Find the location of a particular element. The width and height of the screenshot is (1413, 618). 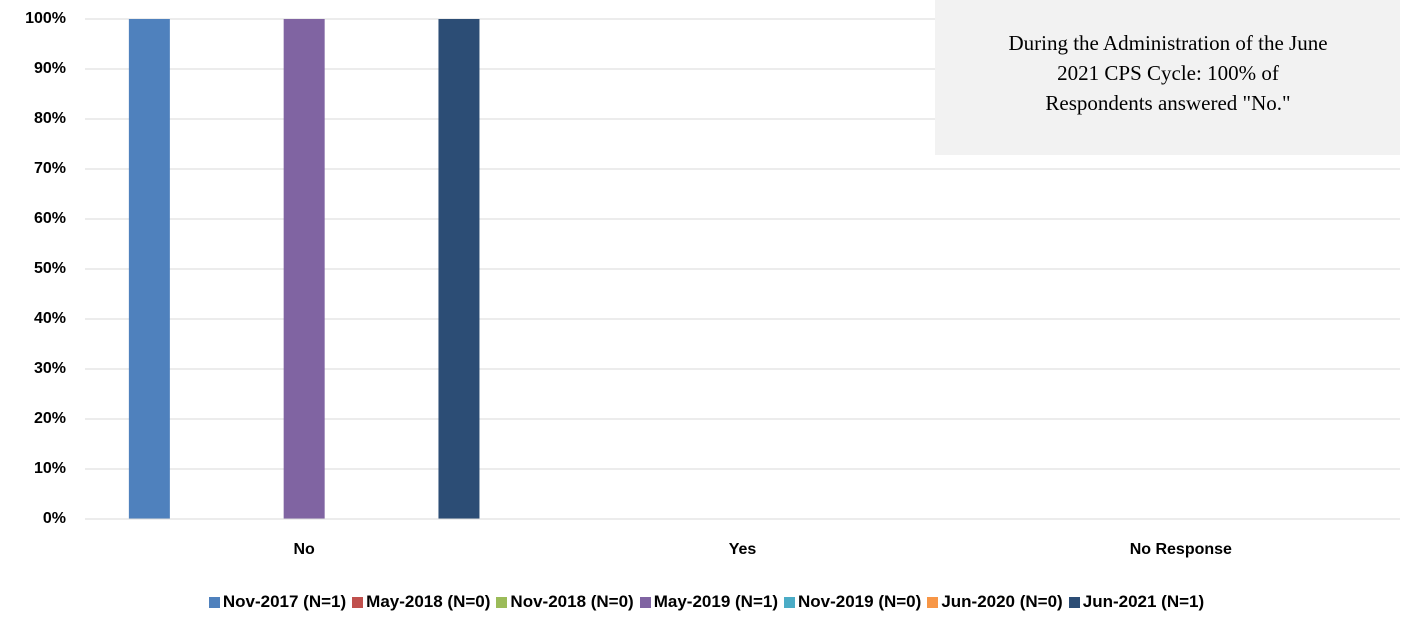

annotation-box is located at coordinates (1167, 77).